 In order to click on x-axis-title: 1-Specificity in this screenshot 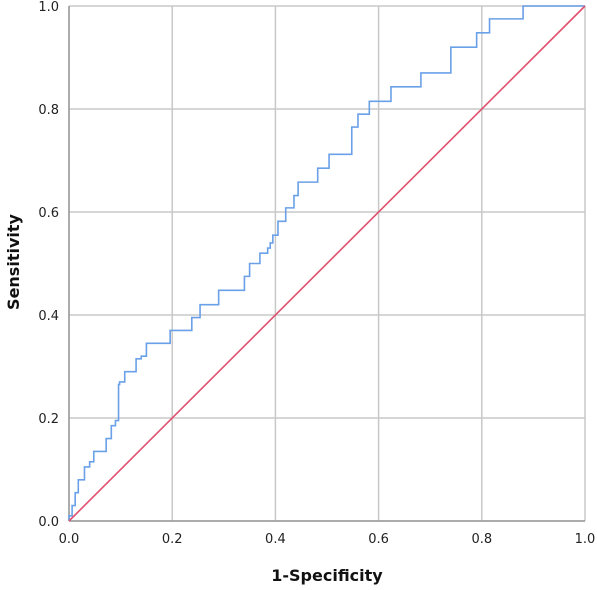, I will do `click(327, 575)`.